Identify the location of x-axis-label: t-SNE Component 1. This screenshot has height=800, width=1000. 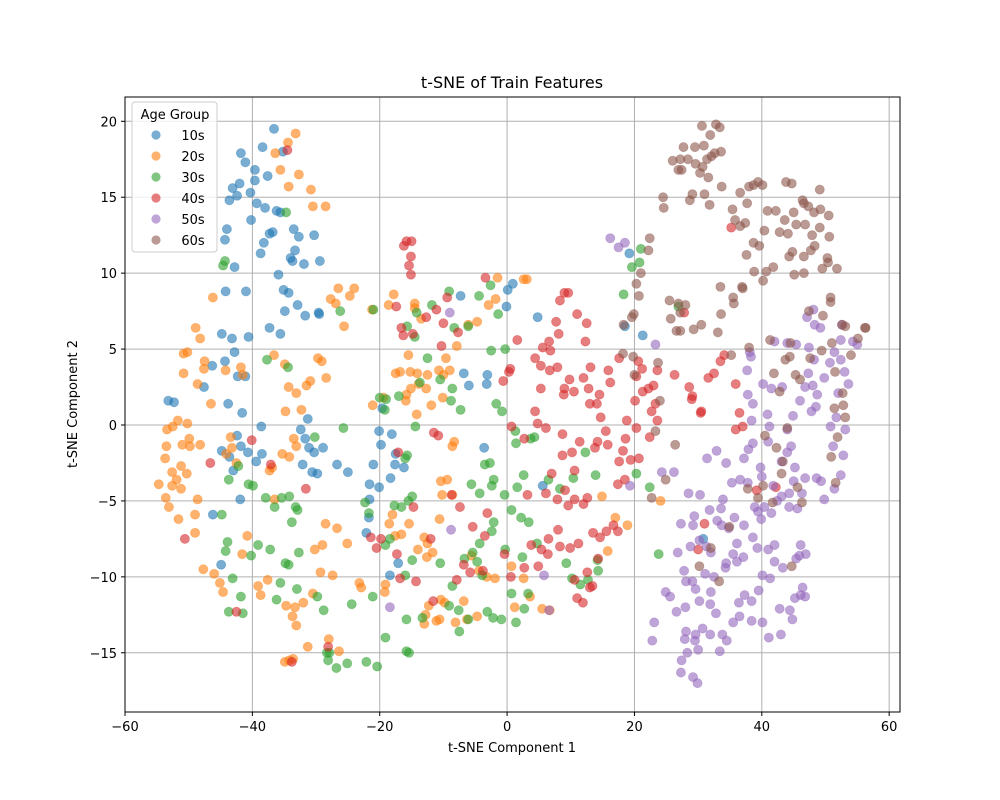
(512, 748).